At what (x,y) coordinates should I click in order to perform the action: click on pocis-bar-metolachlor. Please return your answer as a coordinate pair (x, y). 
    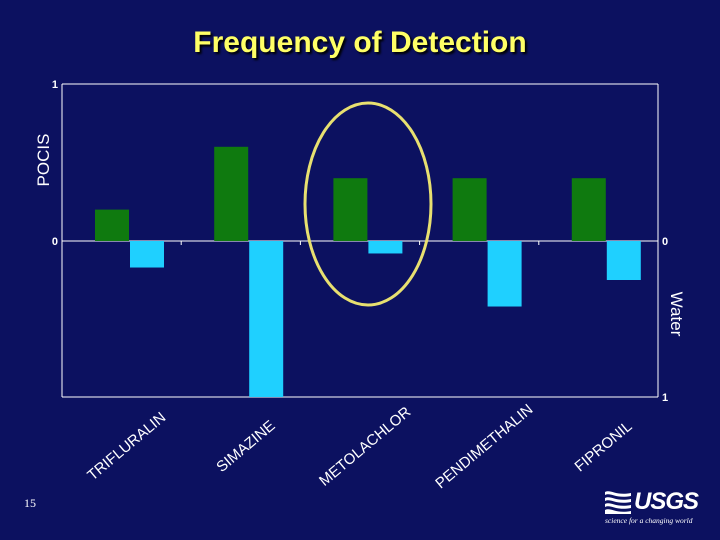
    Looking at the image, I should click on (350, 209).